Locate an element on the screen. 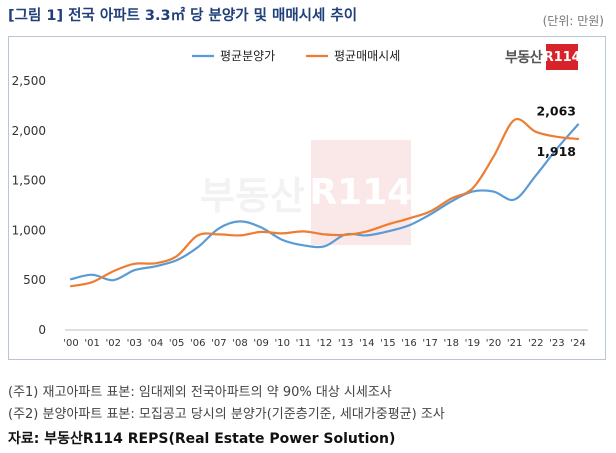 The width and height of the screenshot is (616, 453). y-tick-label: 1,000 is located at coordinates (29, 230).